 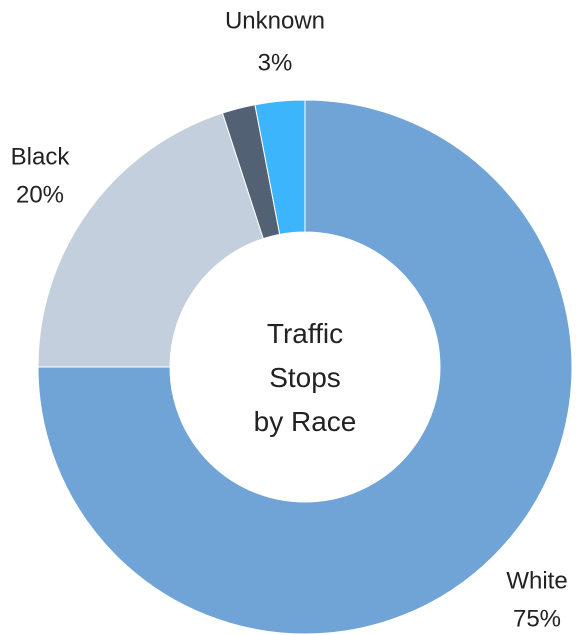 What do you see at coordinates (275, 62) in the screenshot?
I see `slice-value-label: 3%` at bounding box center [275, 62].